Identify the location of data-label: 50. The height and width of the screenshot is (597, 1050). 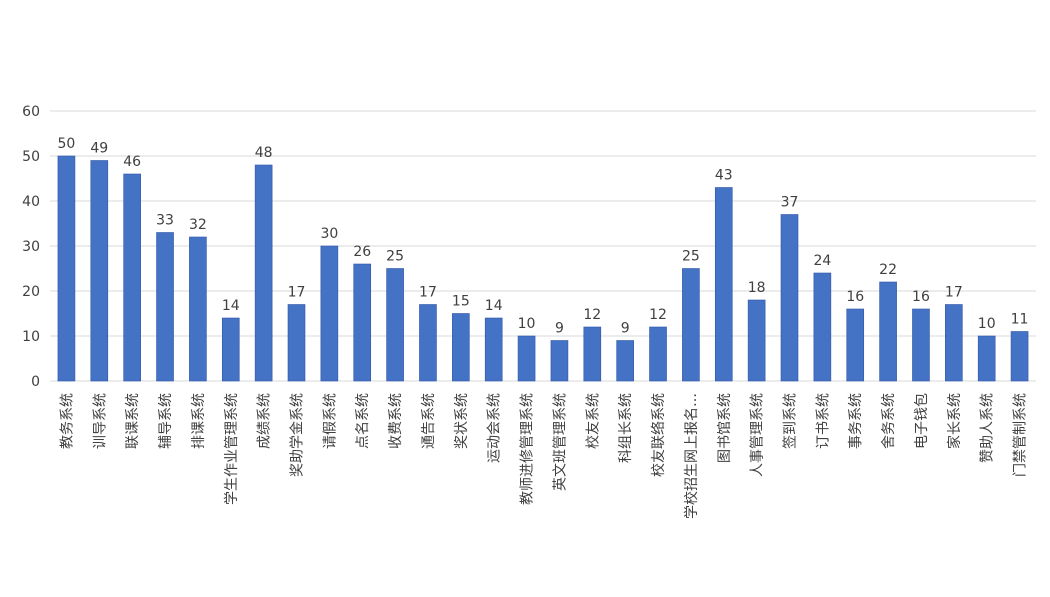
(67, 144).